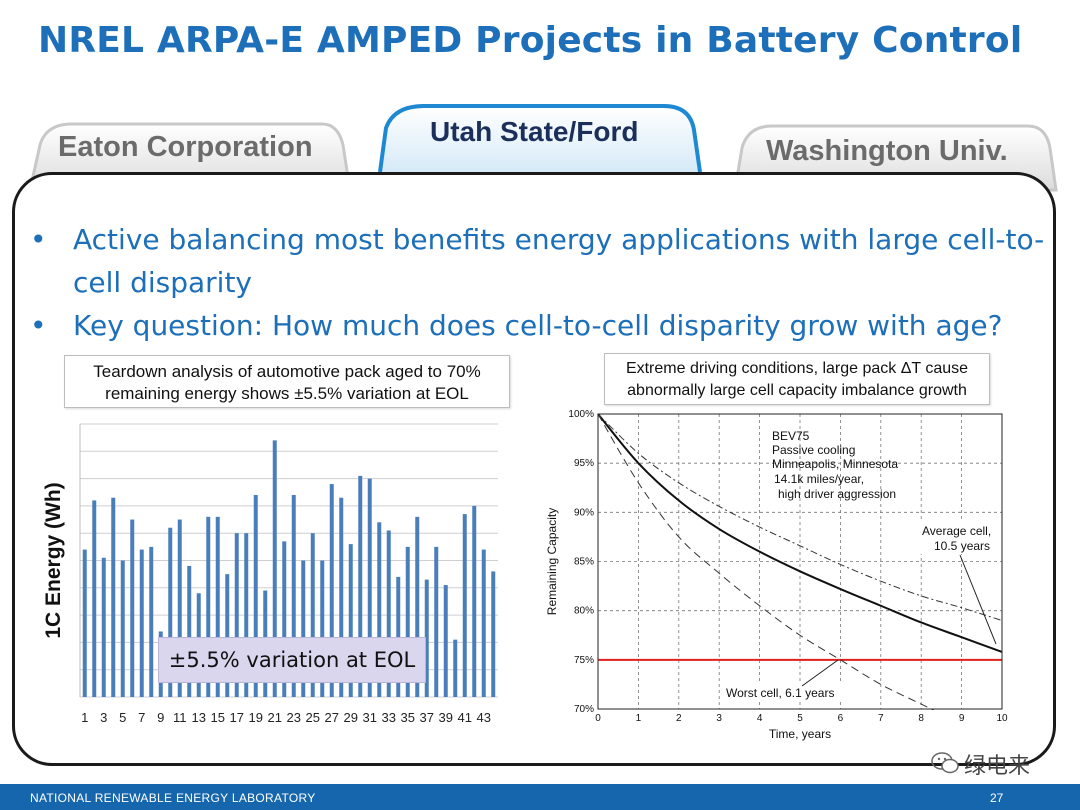  Describe the element at coordinates (841, 718) in the screenshot. I see `line-x-tick: 6` at that location.